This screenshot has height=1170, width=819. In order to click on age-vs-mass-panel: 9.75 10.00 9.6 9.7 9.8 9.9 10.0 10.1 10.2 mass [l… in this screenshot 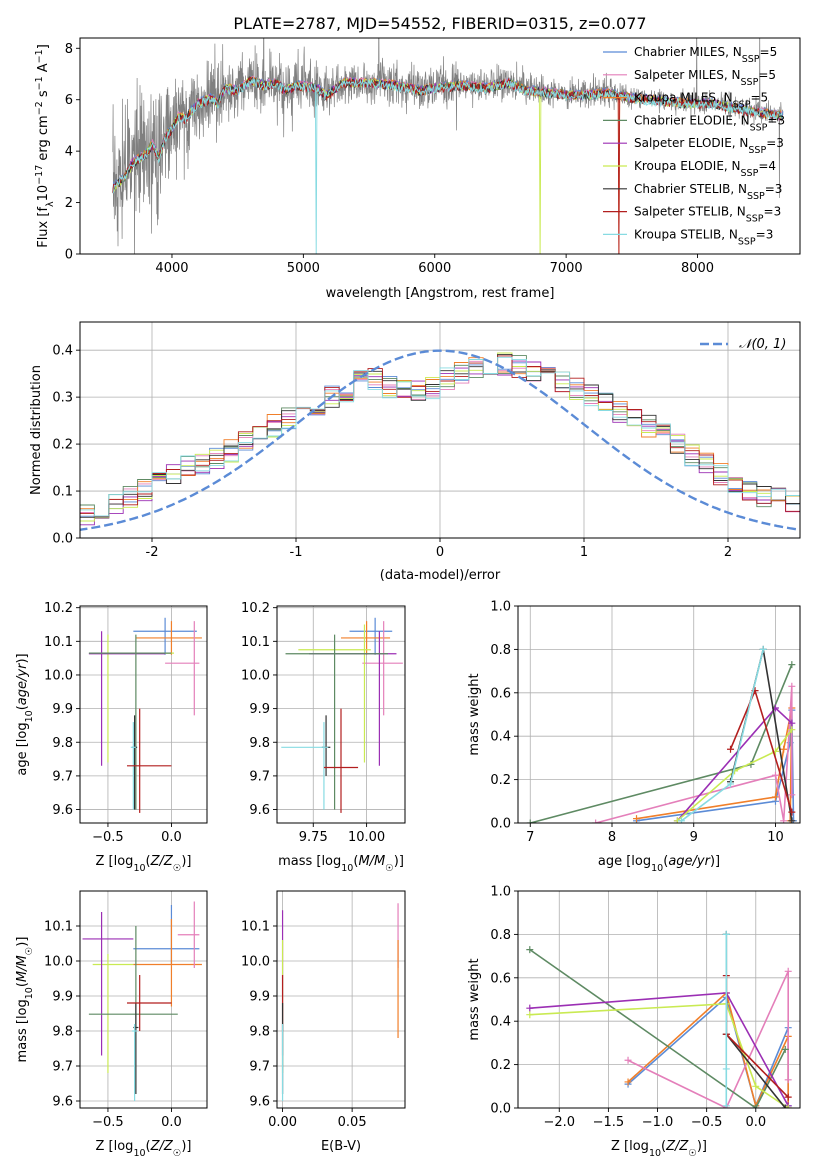, I will do `click(323, 737)`.